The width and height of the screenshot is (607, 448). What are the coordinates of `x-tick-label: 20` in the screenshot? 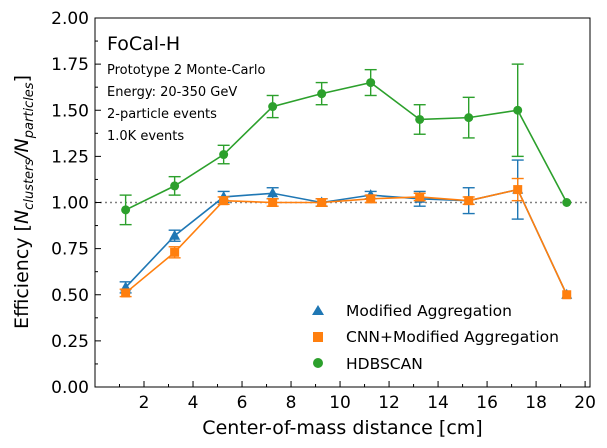 It's located at (585, 403).